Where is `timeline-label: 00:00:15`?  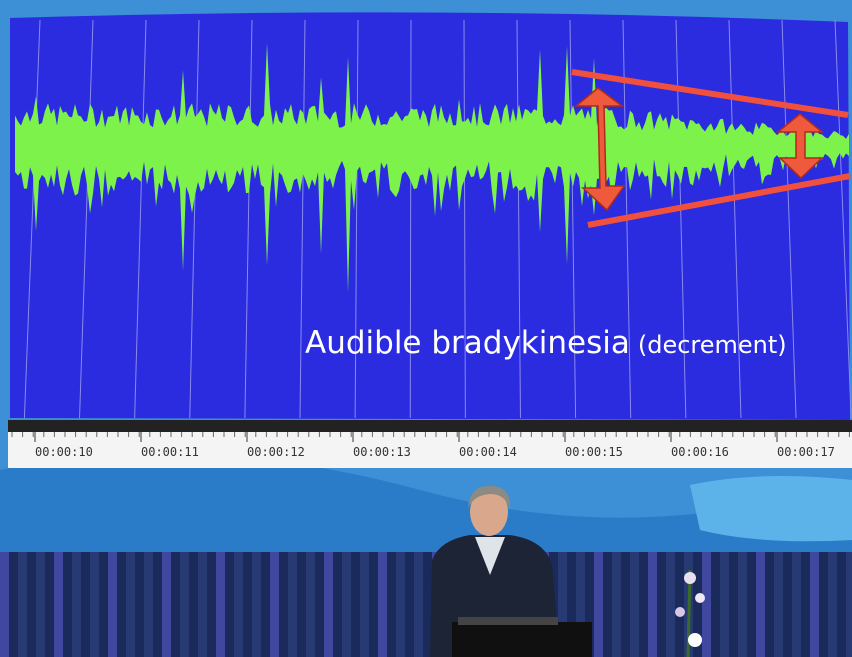 timeline-label: 00:00:15 is located at coordinates (594, 452).